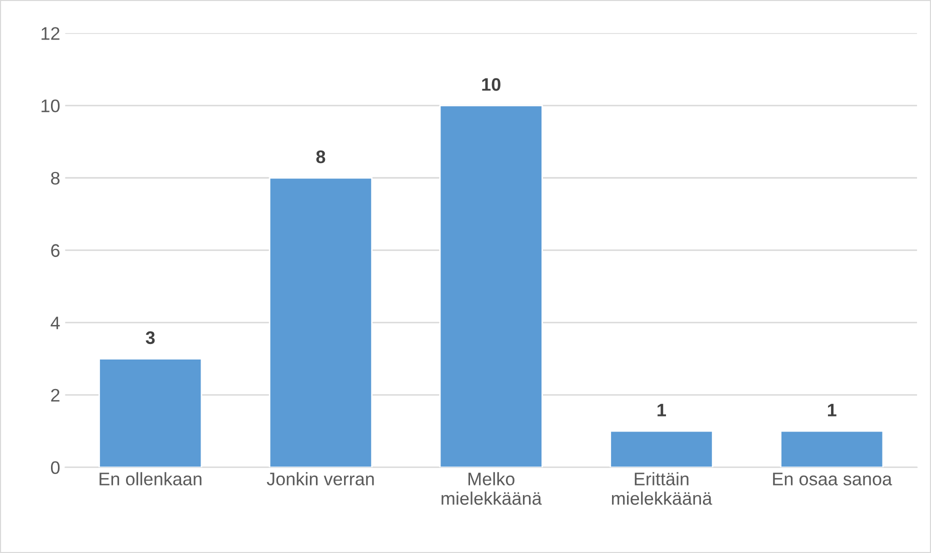 The width and height of the screenshot is (931, 553). Describe the element at coordinates (55, 395) in the screenshot. I see `y-tick-label: 2` at that location.